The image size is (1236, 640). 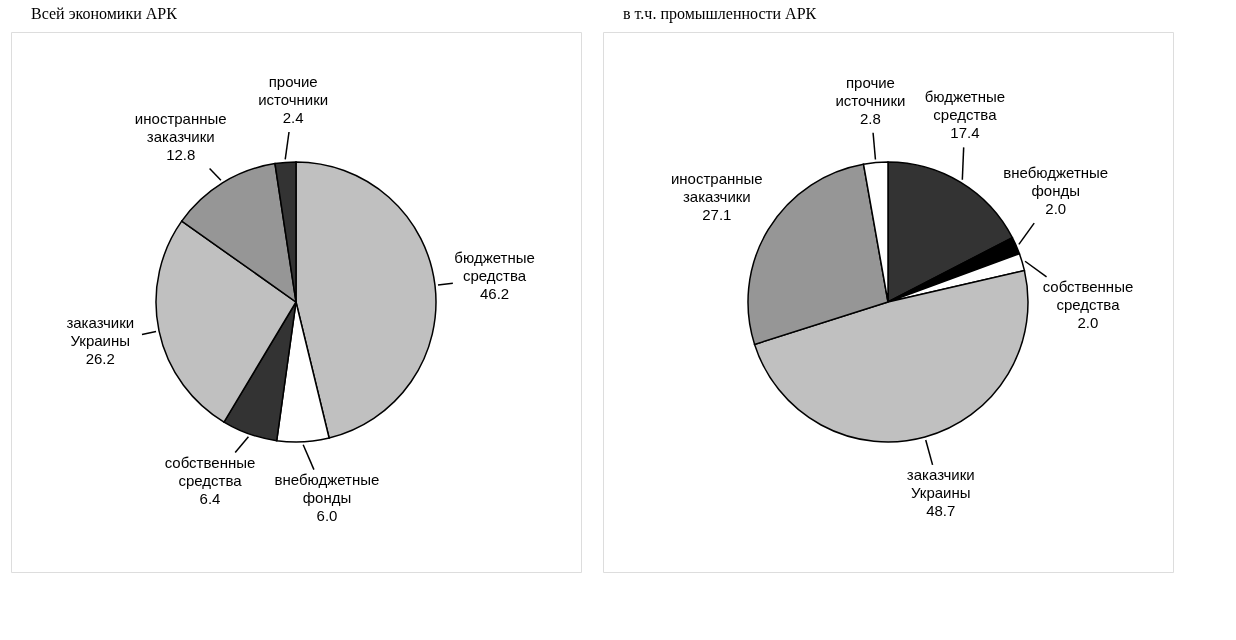 What do you see at coordinates (941, 510) in the screenshot?
I see `data-label: 48.7` at bounding box center [941, 510].